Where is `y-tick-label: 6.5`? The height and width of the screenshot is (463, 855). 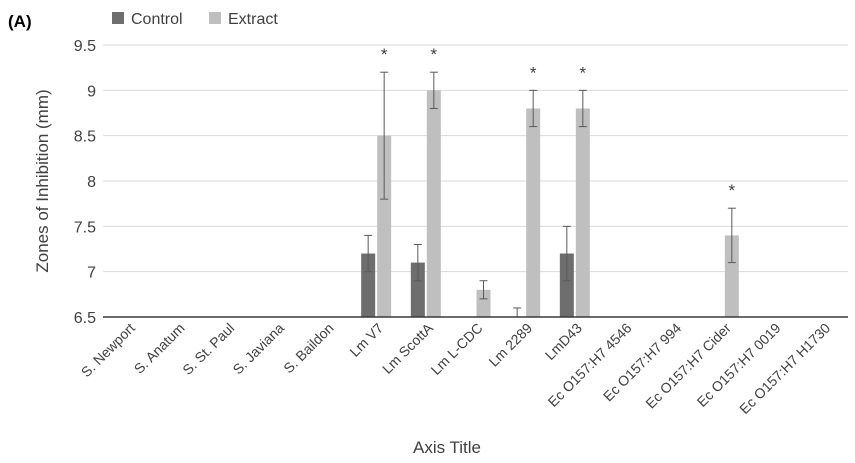 y-tick-label: 6.5 is located at coordinates (85, 318).